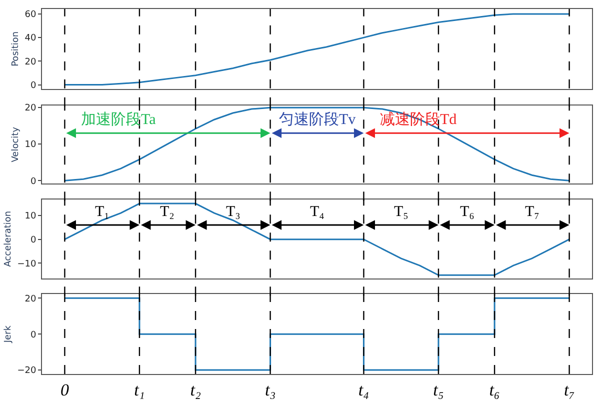 This screenshot has width=600, height=406. I want to click on annotation: 匀速阶段Tv, so click(317, 119).